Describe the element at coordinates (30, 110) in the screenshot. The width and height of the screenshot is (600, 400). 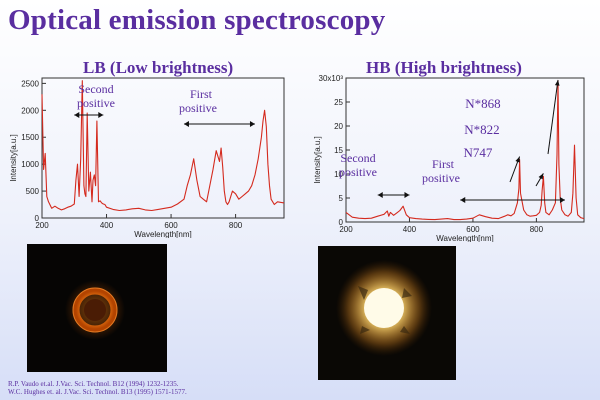
I see `lb-y-tick-label: 2000` at that location.